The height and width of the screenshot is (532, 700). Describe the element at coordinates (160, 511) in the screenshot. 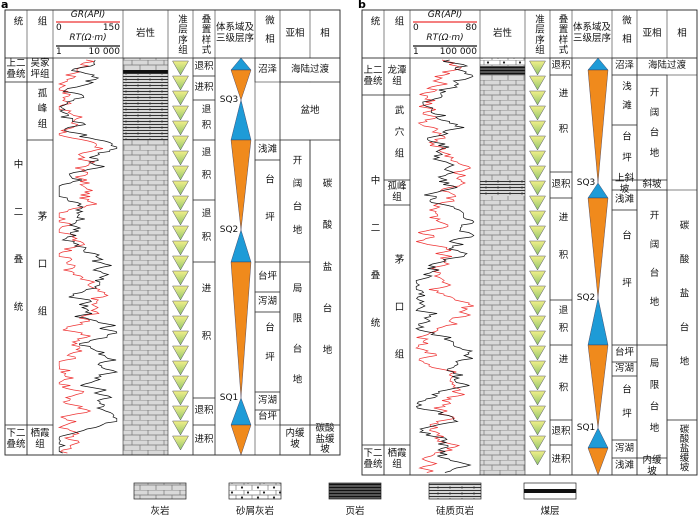

I see `legend-label: 灰岩` at that location.